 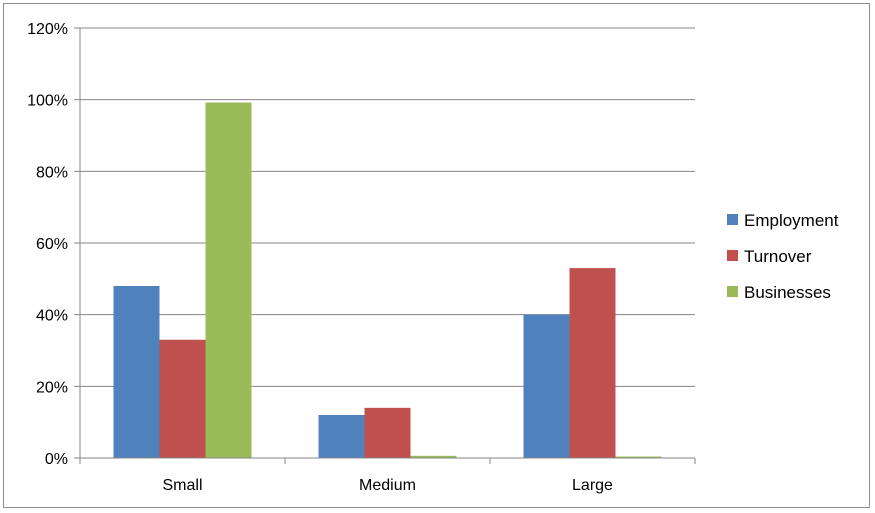 What do you see at coordinates (182, 485) in the screenshot?
I see `x-tick-label: Small` at bounding box center [182, 485].